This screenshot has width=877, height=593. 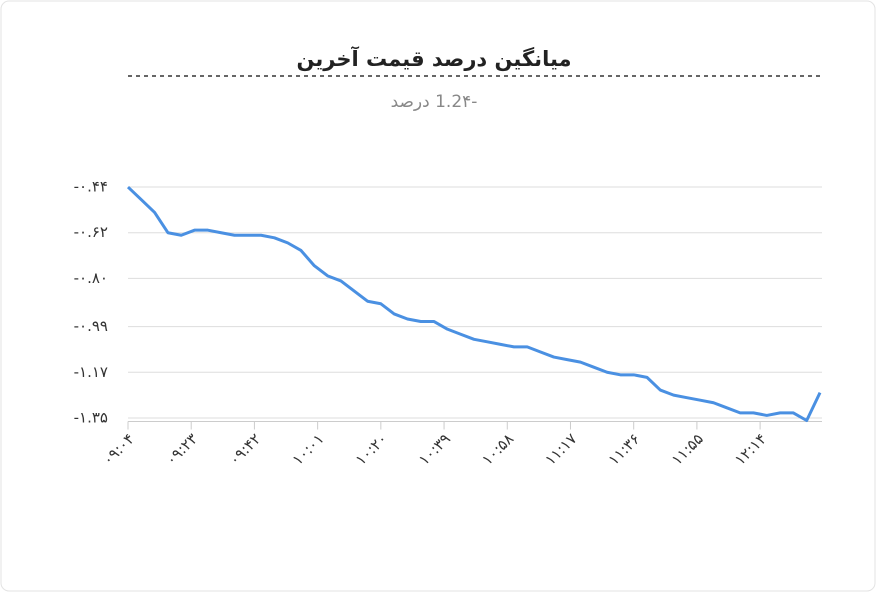 I want to click on chart-subtitle: -1.2۴ درصد, so click(x=434, y=102).